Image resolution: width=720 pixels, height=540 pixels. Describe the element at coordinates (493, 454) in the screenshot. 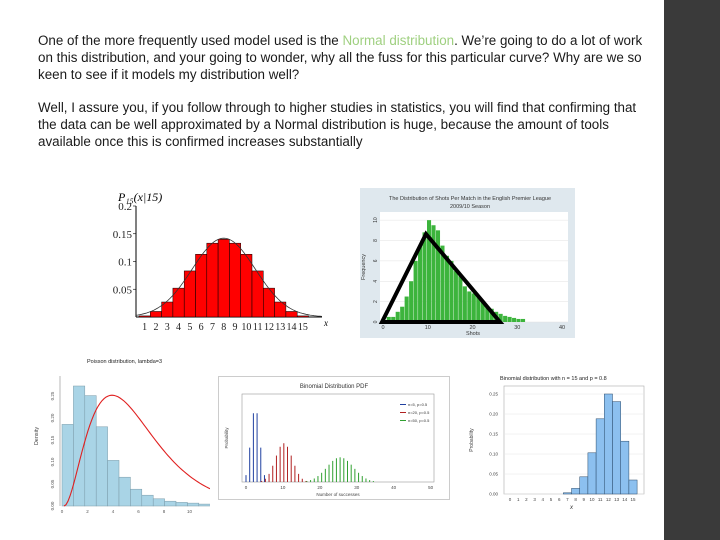

I see `fig5-ytick: 0.10` at that location.